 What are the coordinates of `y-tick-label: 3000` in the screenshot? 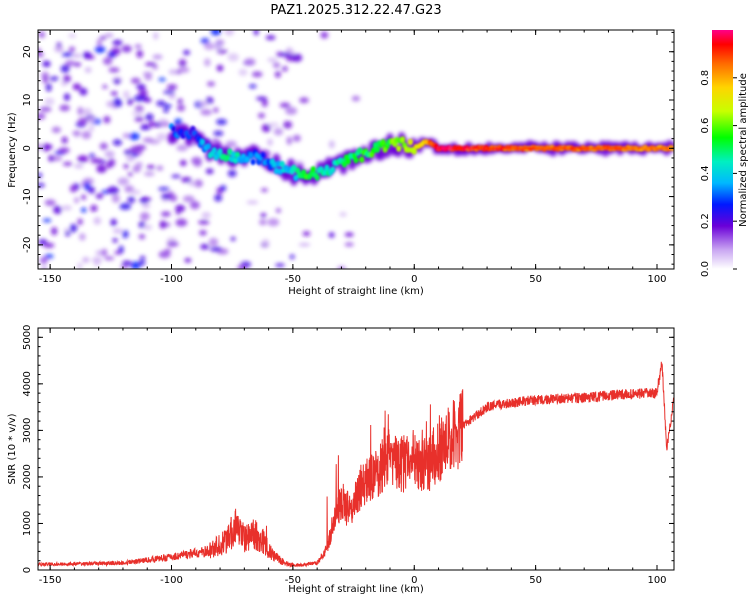 It's located at (27, 430).